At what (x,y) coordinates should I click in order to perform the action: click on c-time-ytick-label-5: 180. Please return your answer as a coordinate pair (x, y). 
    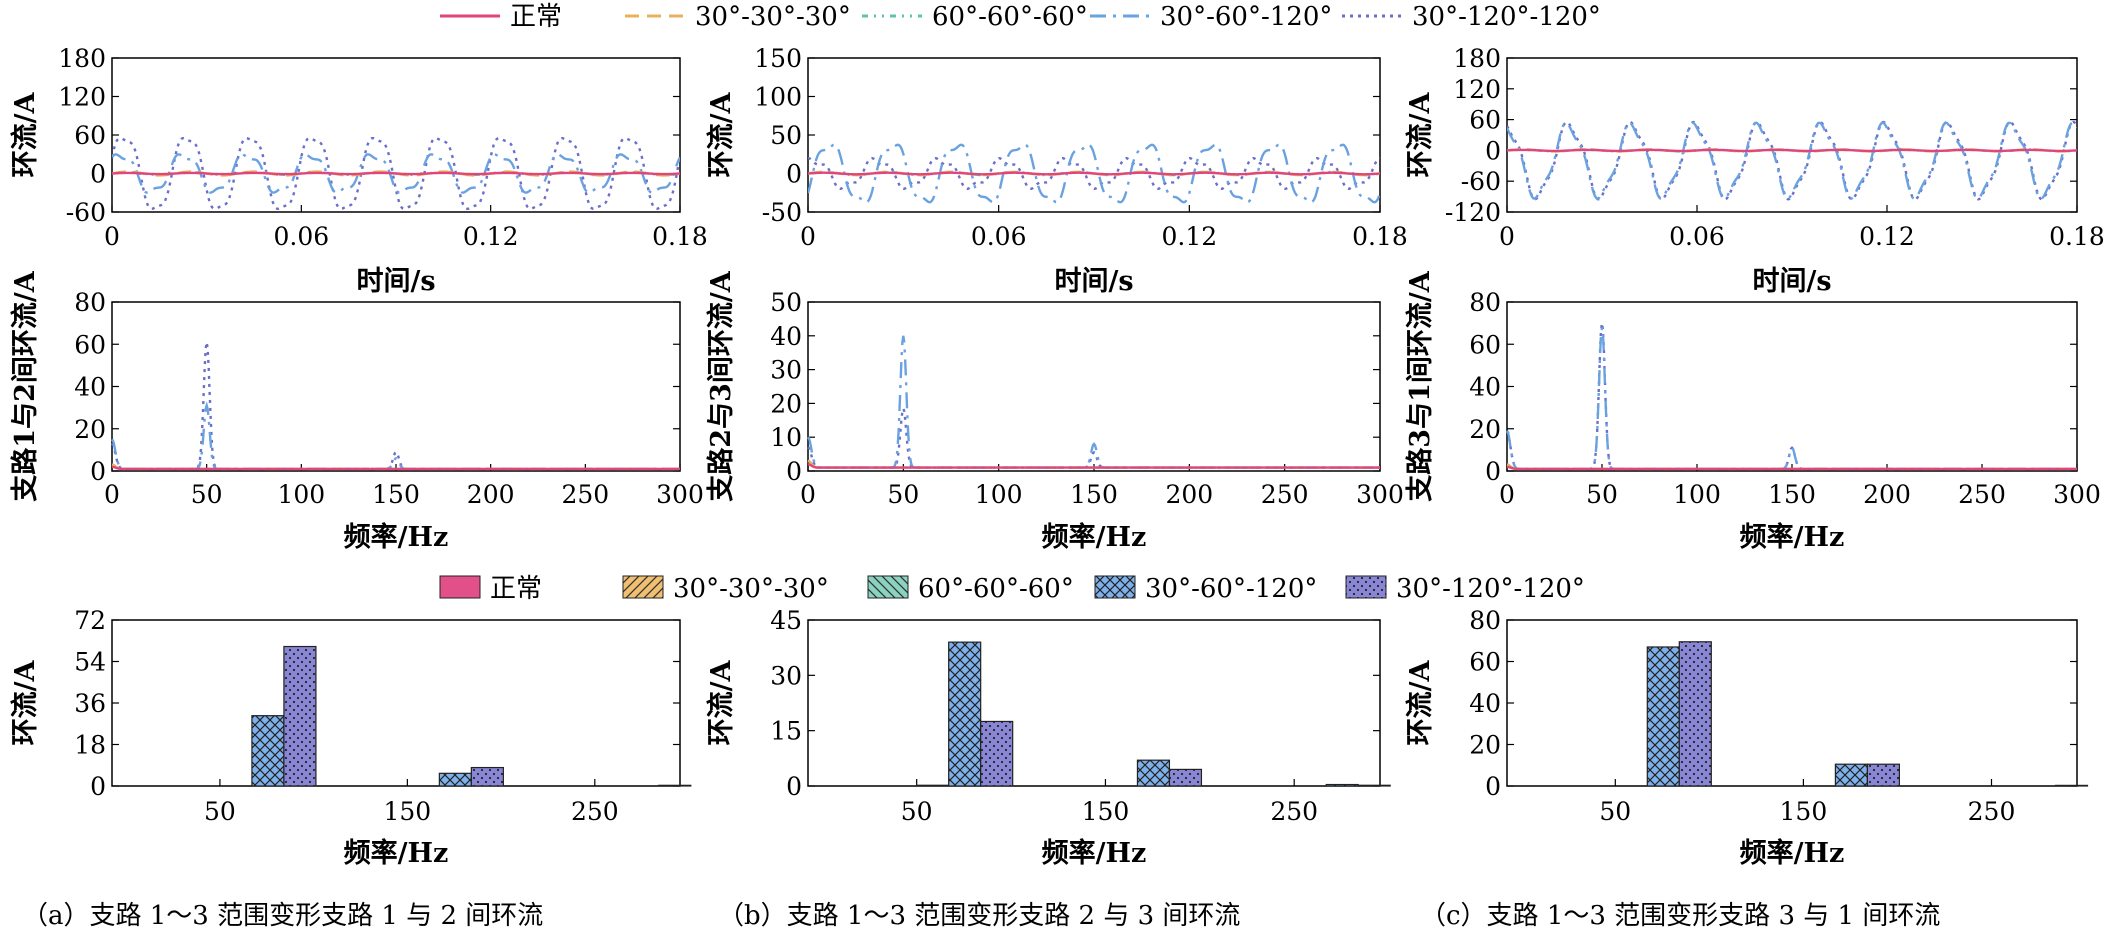
    Looking at the image, I should click on (1477, 58).